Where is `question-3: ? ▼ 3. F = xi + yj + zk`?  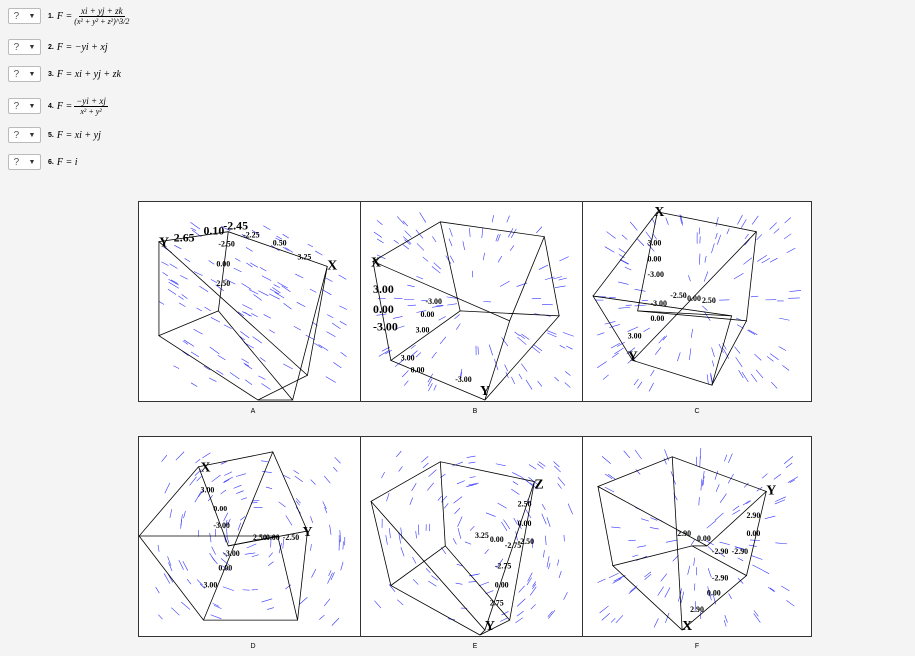
question-3: ? ▼ 3. F = xi + yj + zk is located at coordinates (64, 74).